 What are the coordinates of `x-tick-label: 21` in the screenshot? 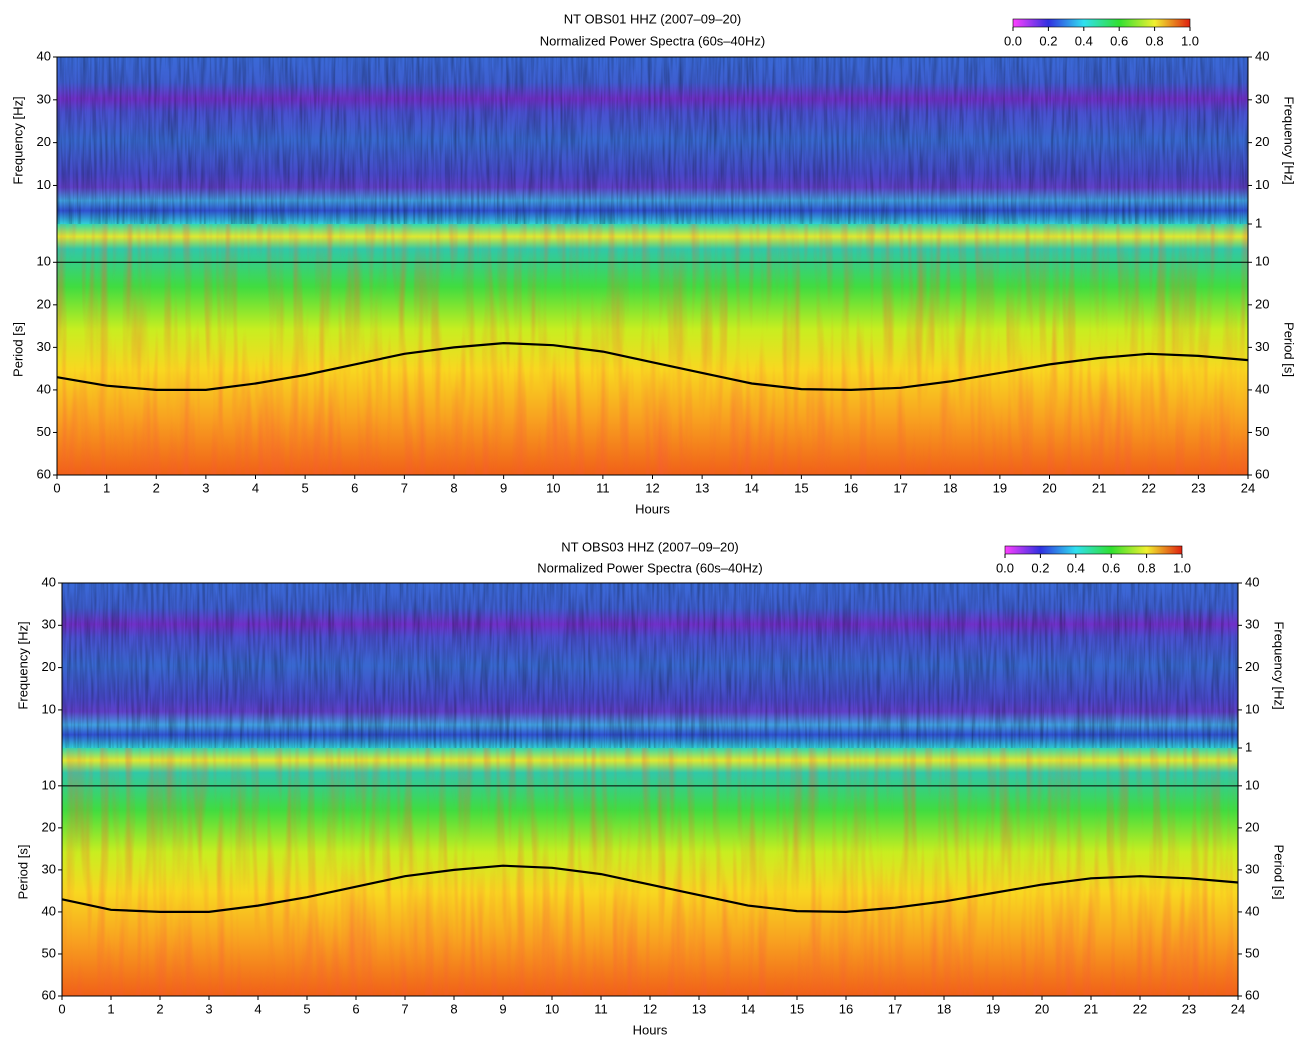 It's located at (1091, 1008).